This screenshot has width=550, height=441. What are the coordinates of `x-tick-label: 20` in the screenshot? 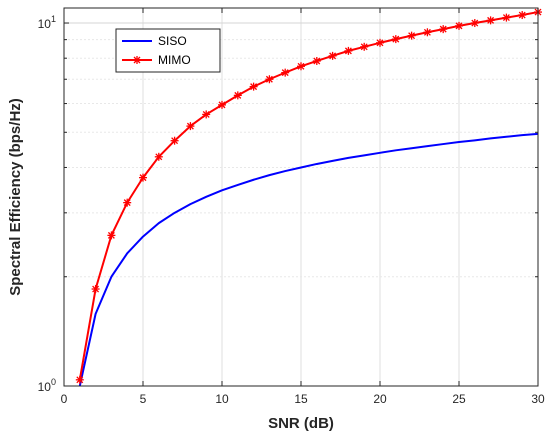 It's located at (380, 399).